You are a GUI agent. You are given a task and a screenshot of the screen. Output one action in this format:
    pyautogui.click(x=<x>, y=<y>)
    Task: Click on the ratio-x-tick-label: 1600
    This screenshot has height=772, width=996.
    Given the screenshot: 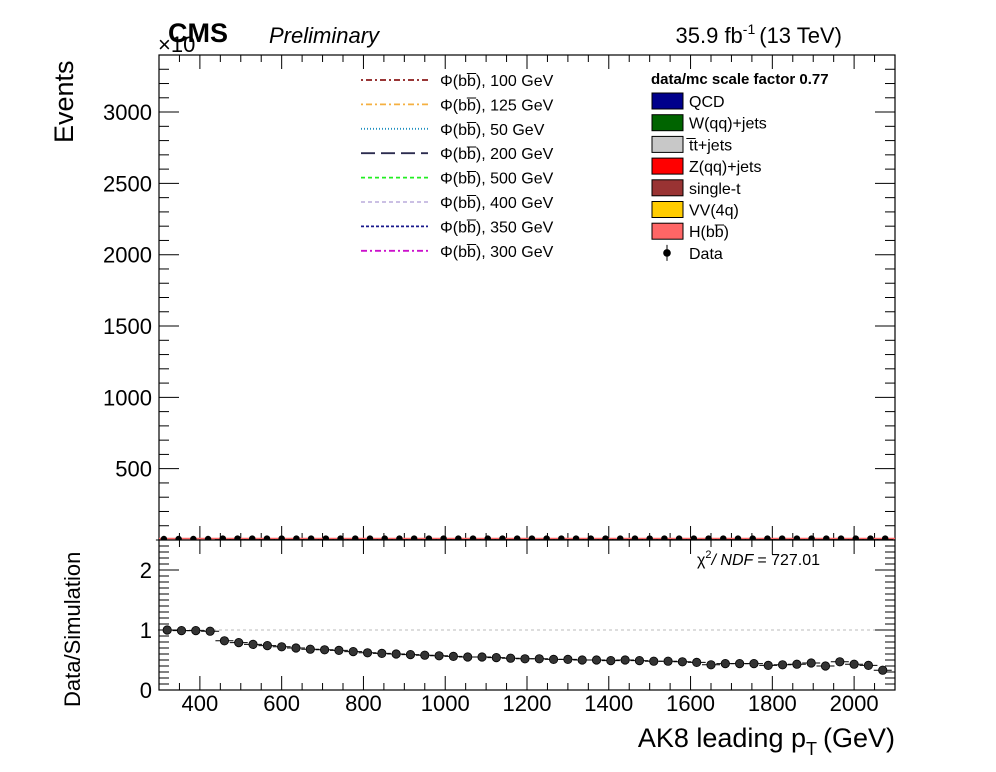 What is the action you would take?
    pyautogui.click(x=690, y=703)
    